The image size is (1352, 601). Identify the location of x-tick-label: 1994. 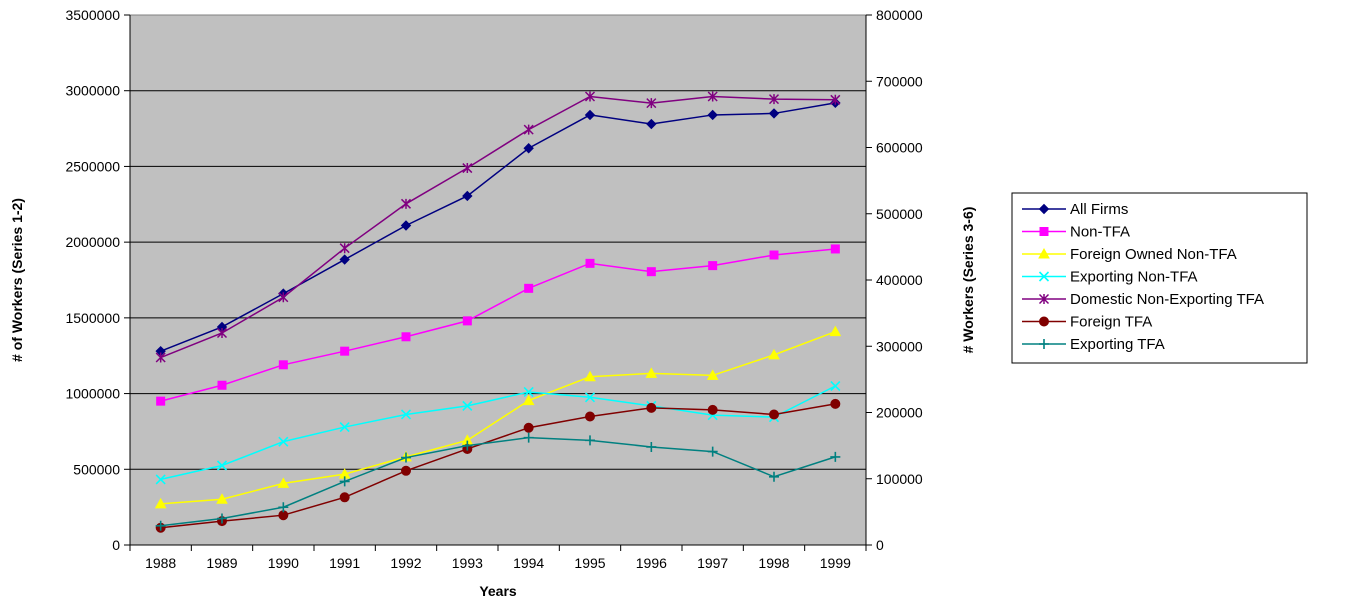
(528, 563).